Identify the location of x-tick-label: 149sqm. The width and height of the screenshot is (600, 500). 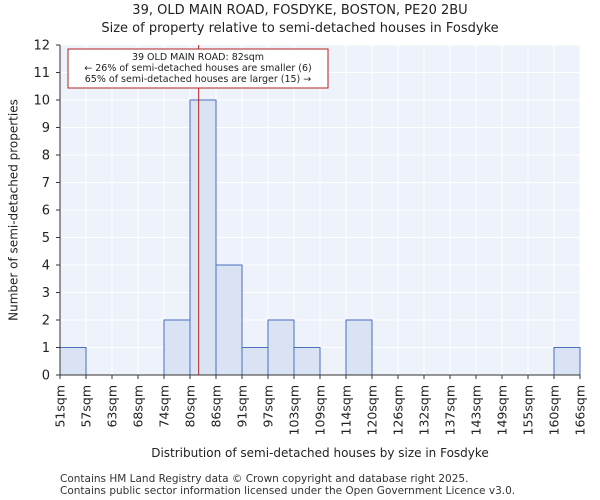
(502, 410).